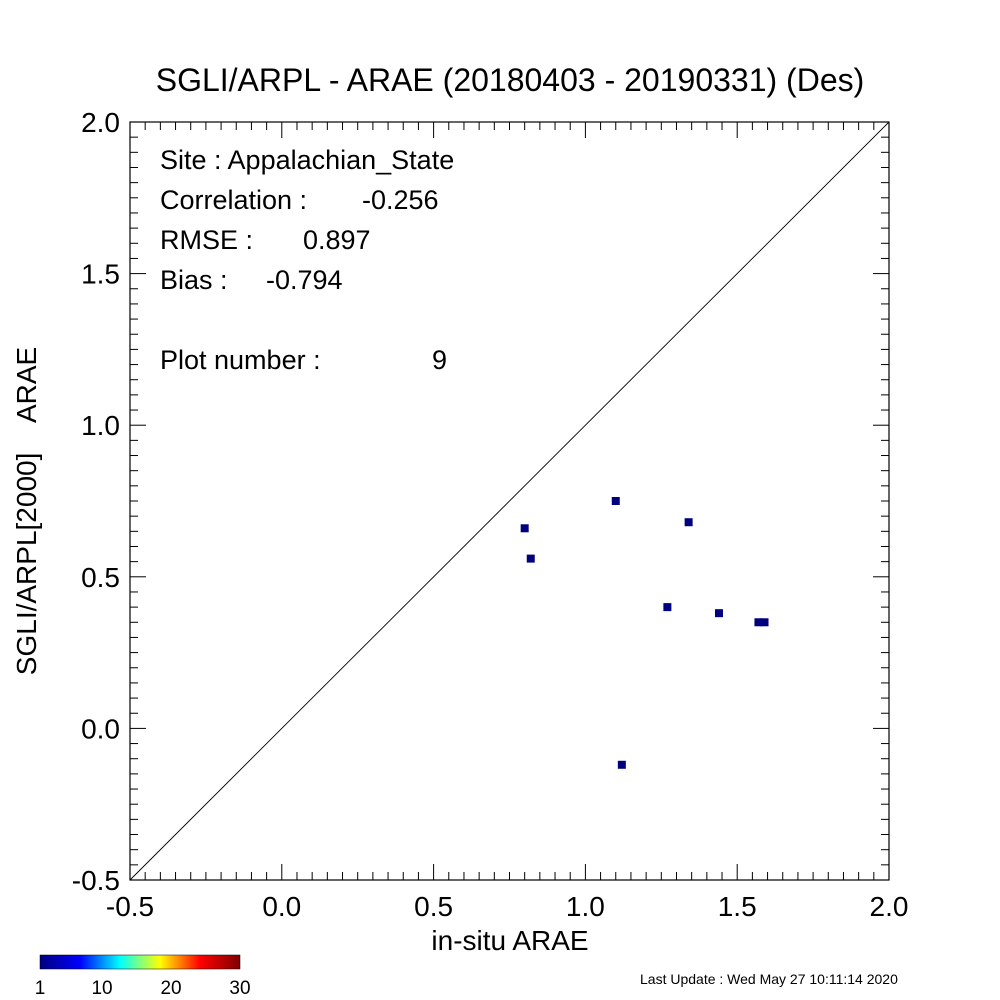  Describe the element at coordinates (194, 280) in the screenshot. I see `bias-label: Bias :` at that location.